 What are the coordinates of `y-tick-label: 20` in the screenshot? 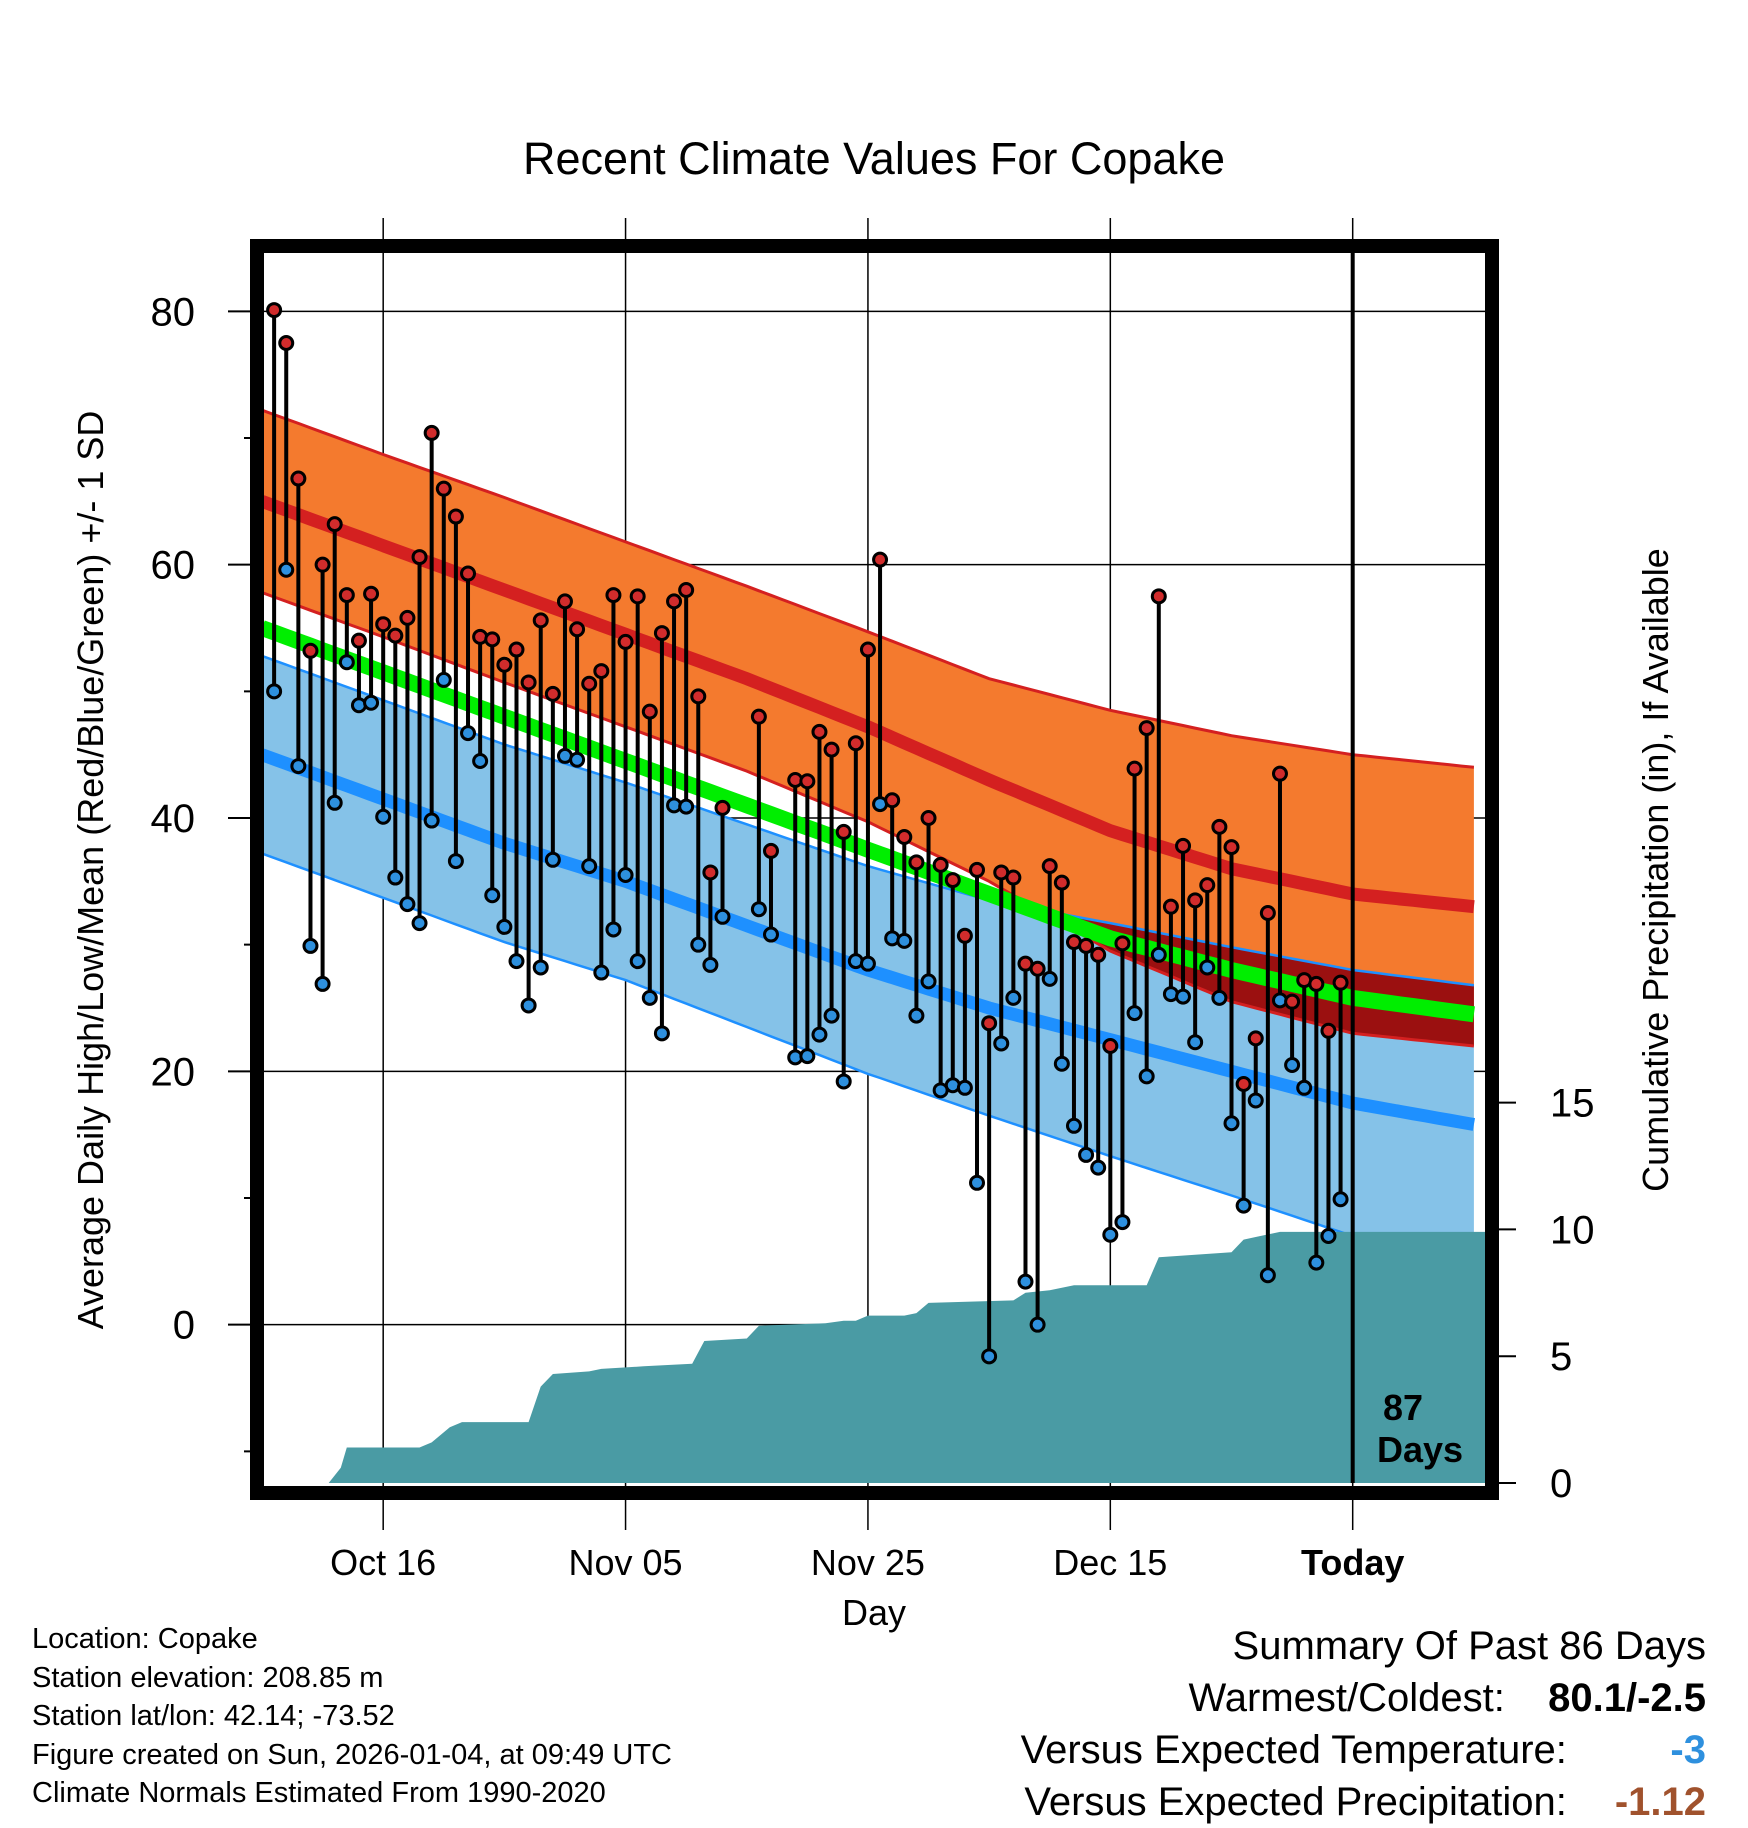 It's located at (173, 1072).